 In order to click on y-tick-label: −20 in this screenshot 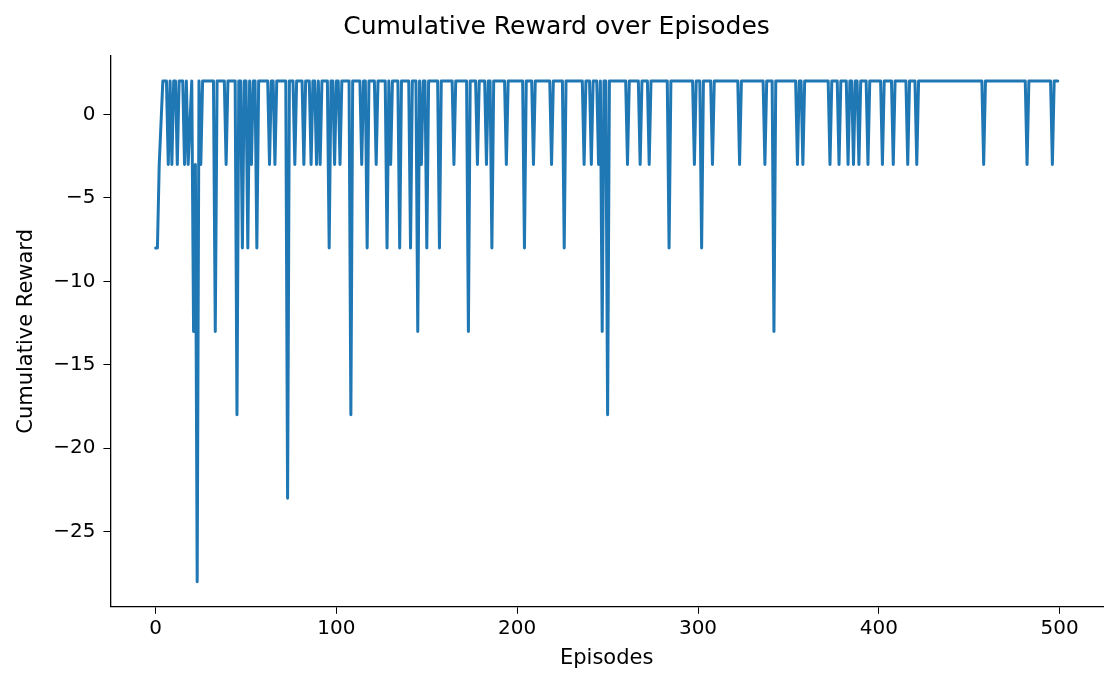, I will do `click(74, 446)`.